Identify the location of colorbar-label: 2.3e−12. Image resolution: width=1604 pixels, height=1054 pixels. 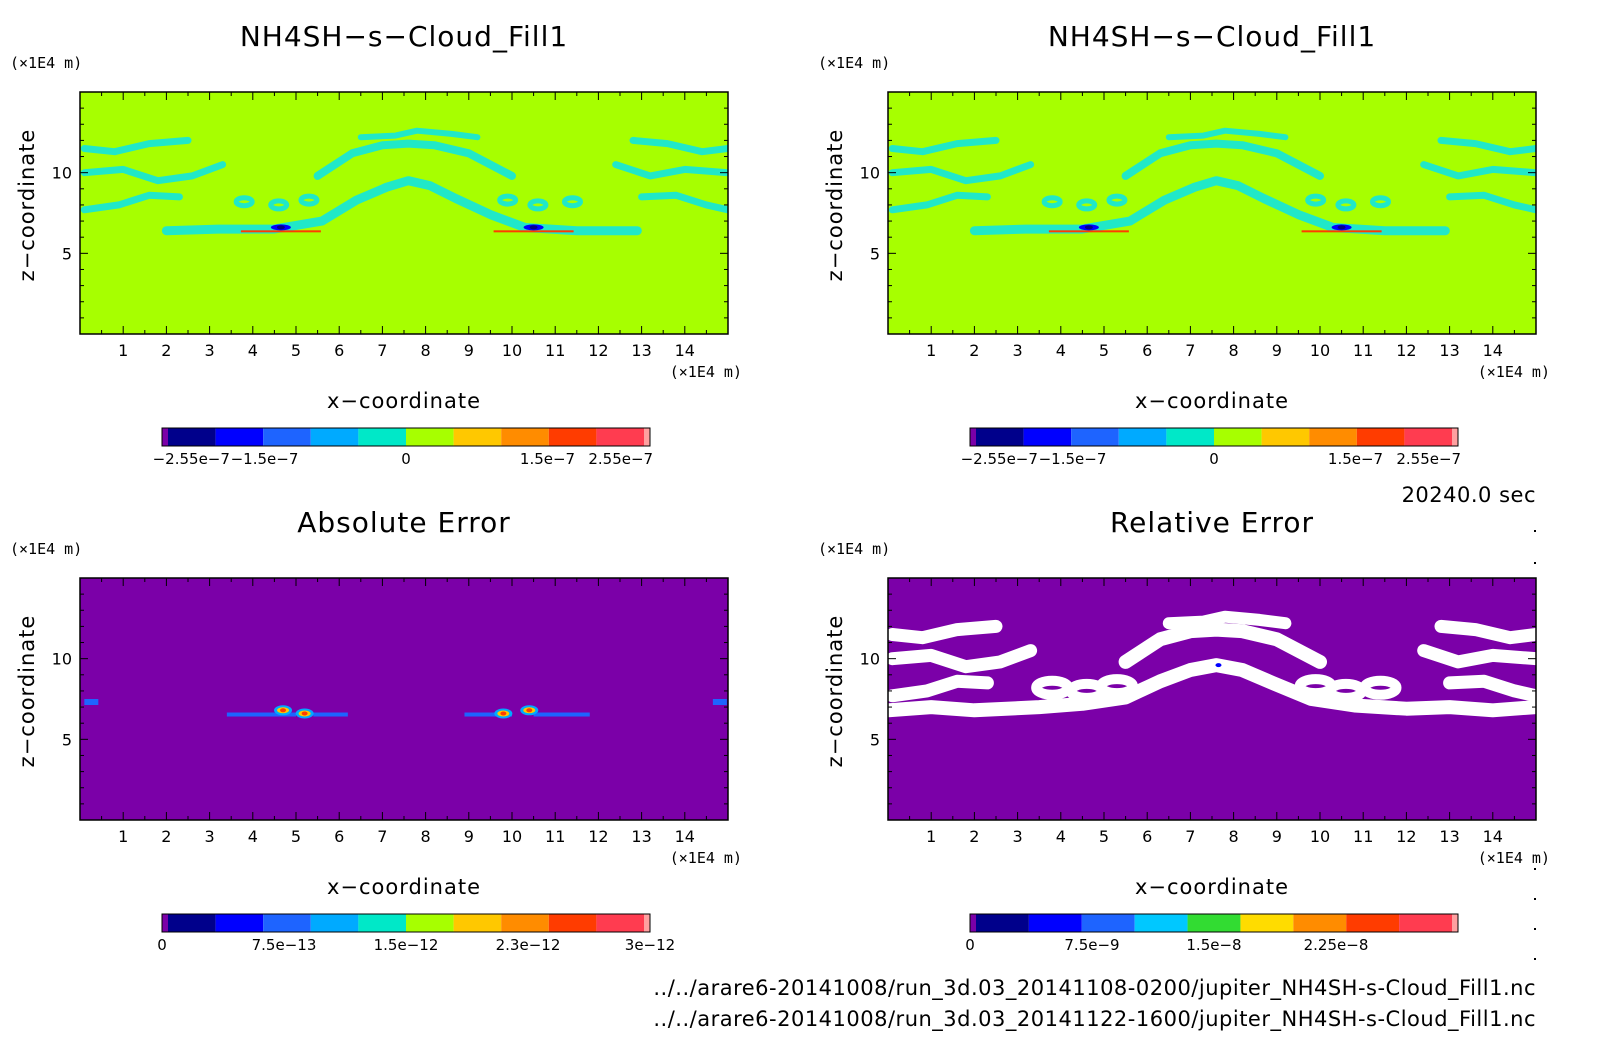
(528, 945).